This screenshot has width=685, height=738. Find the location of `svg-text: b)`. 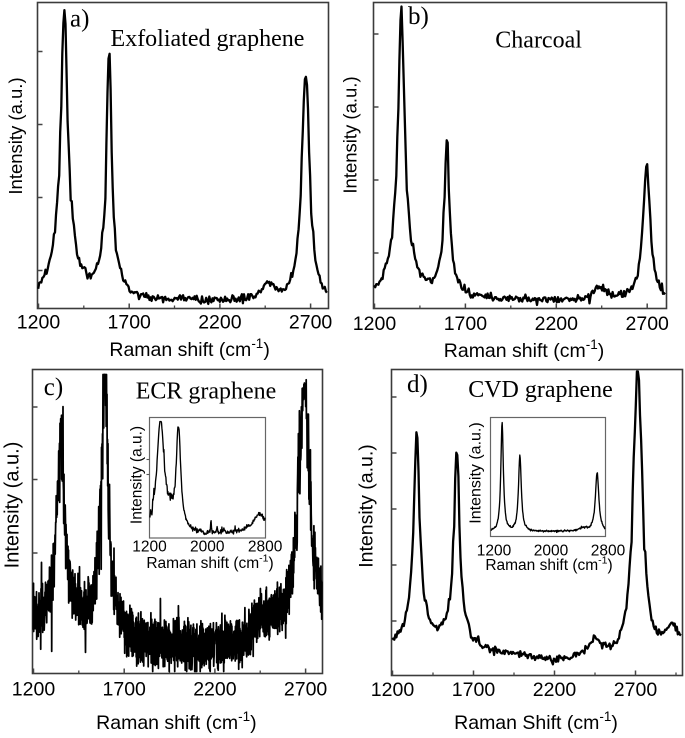

svg-text: b) is located at coordinates (418, 16).